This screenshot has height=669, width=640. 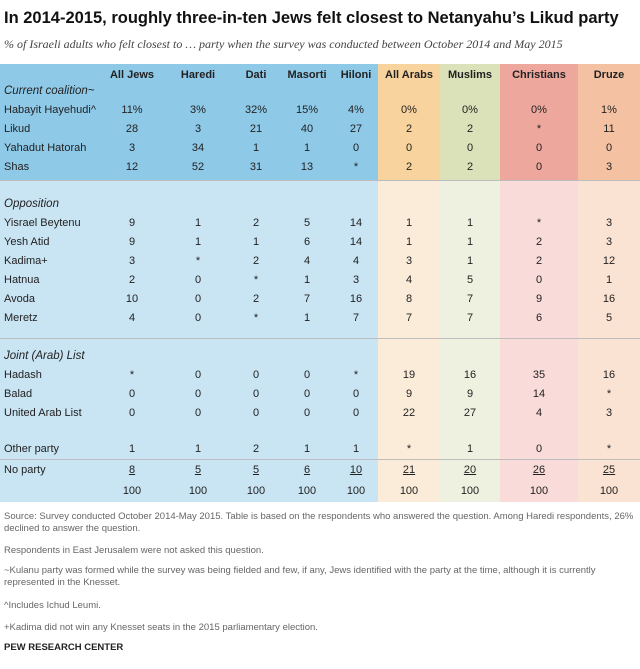 What do you see at coordinates (320, 394) in the screenshot?
I see `table-row: Balad 0 0 0 0 0 9 9 14 *` at bounding box center [320, 394].